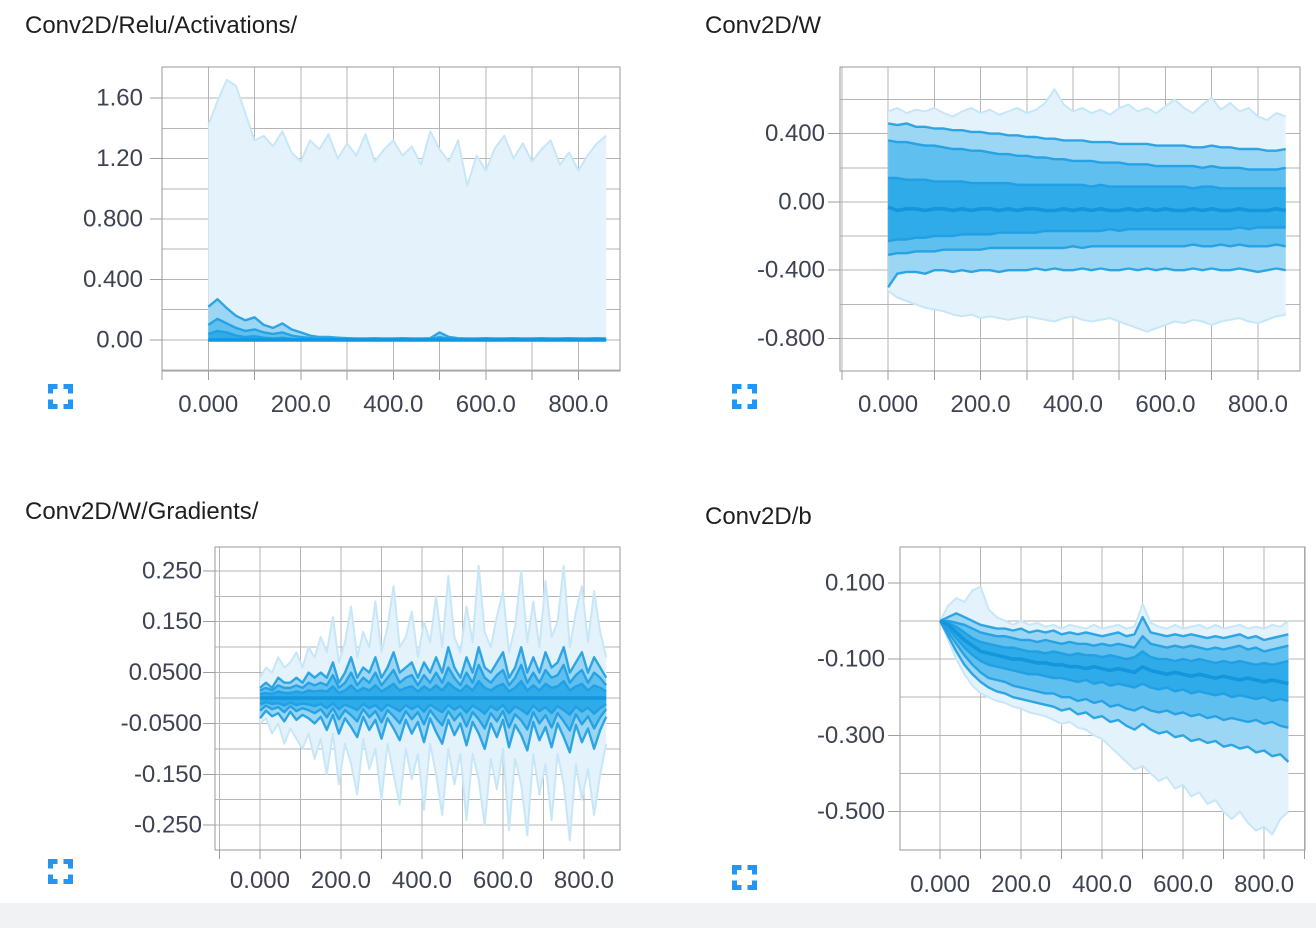 This screenshot has width=1316, height=928. What do you see at coordinates (758, 516) in the screenshot?
I see `chart-title-b: Conv2D/b` at bounding box center [758, 516].